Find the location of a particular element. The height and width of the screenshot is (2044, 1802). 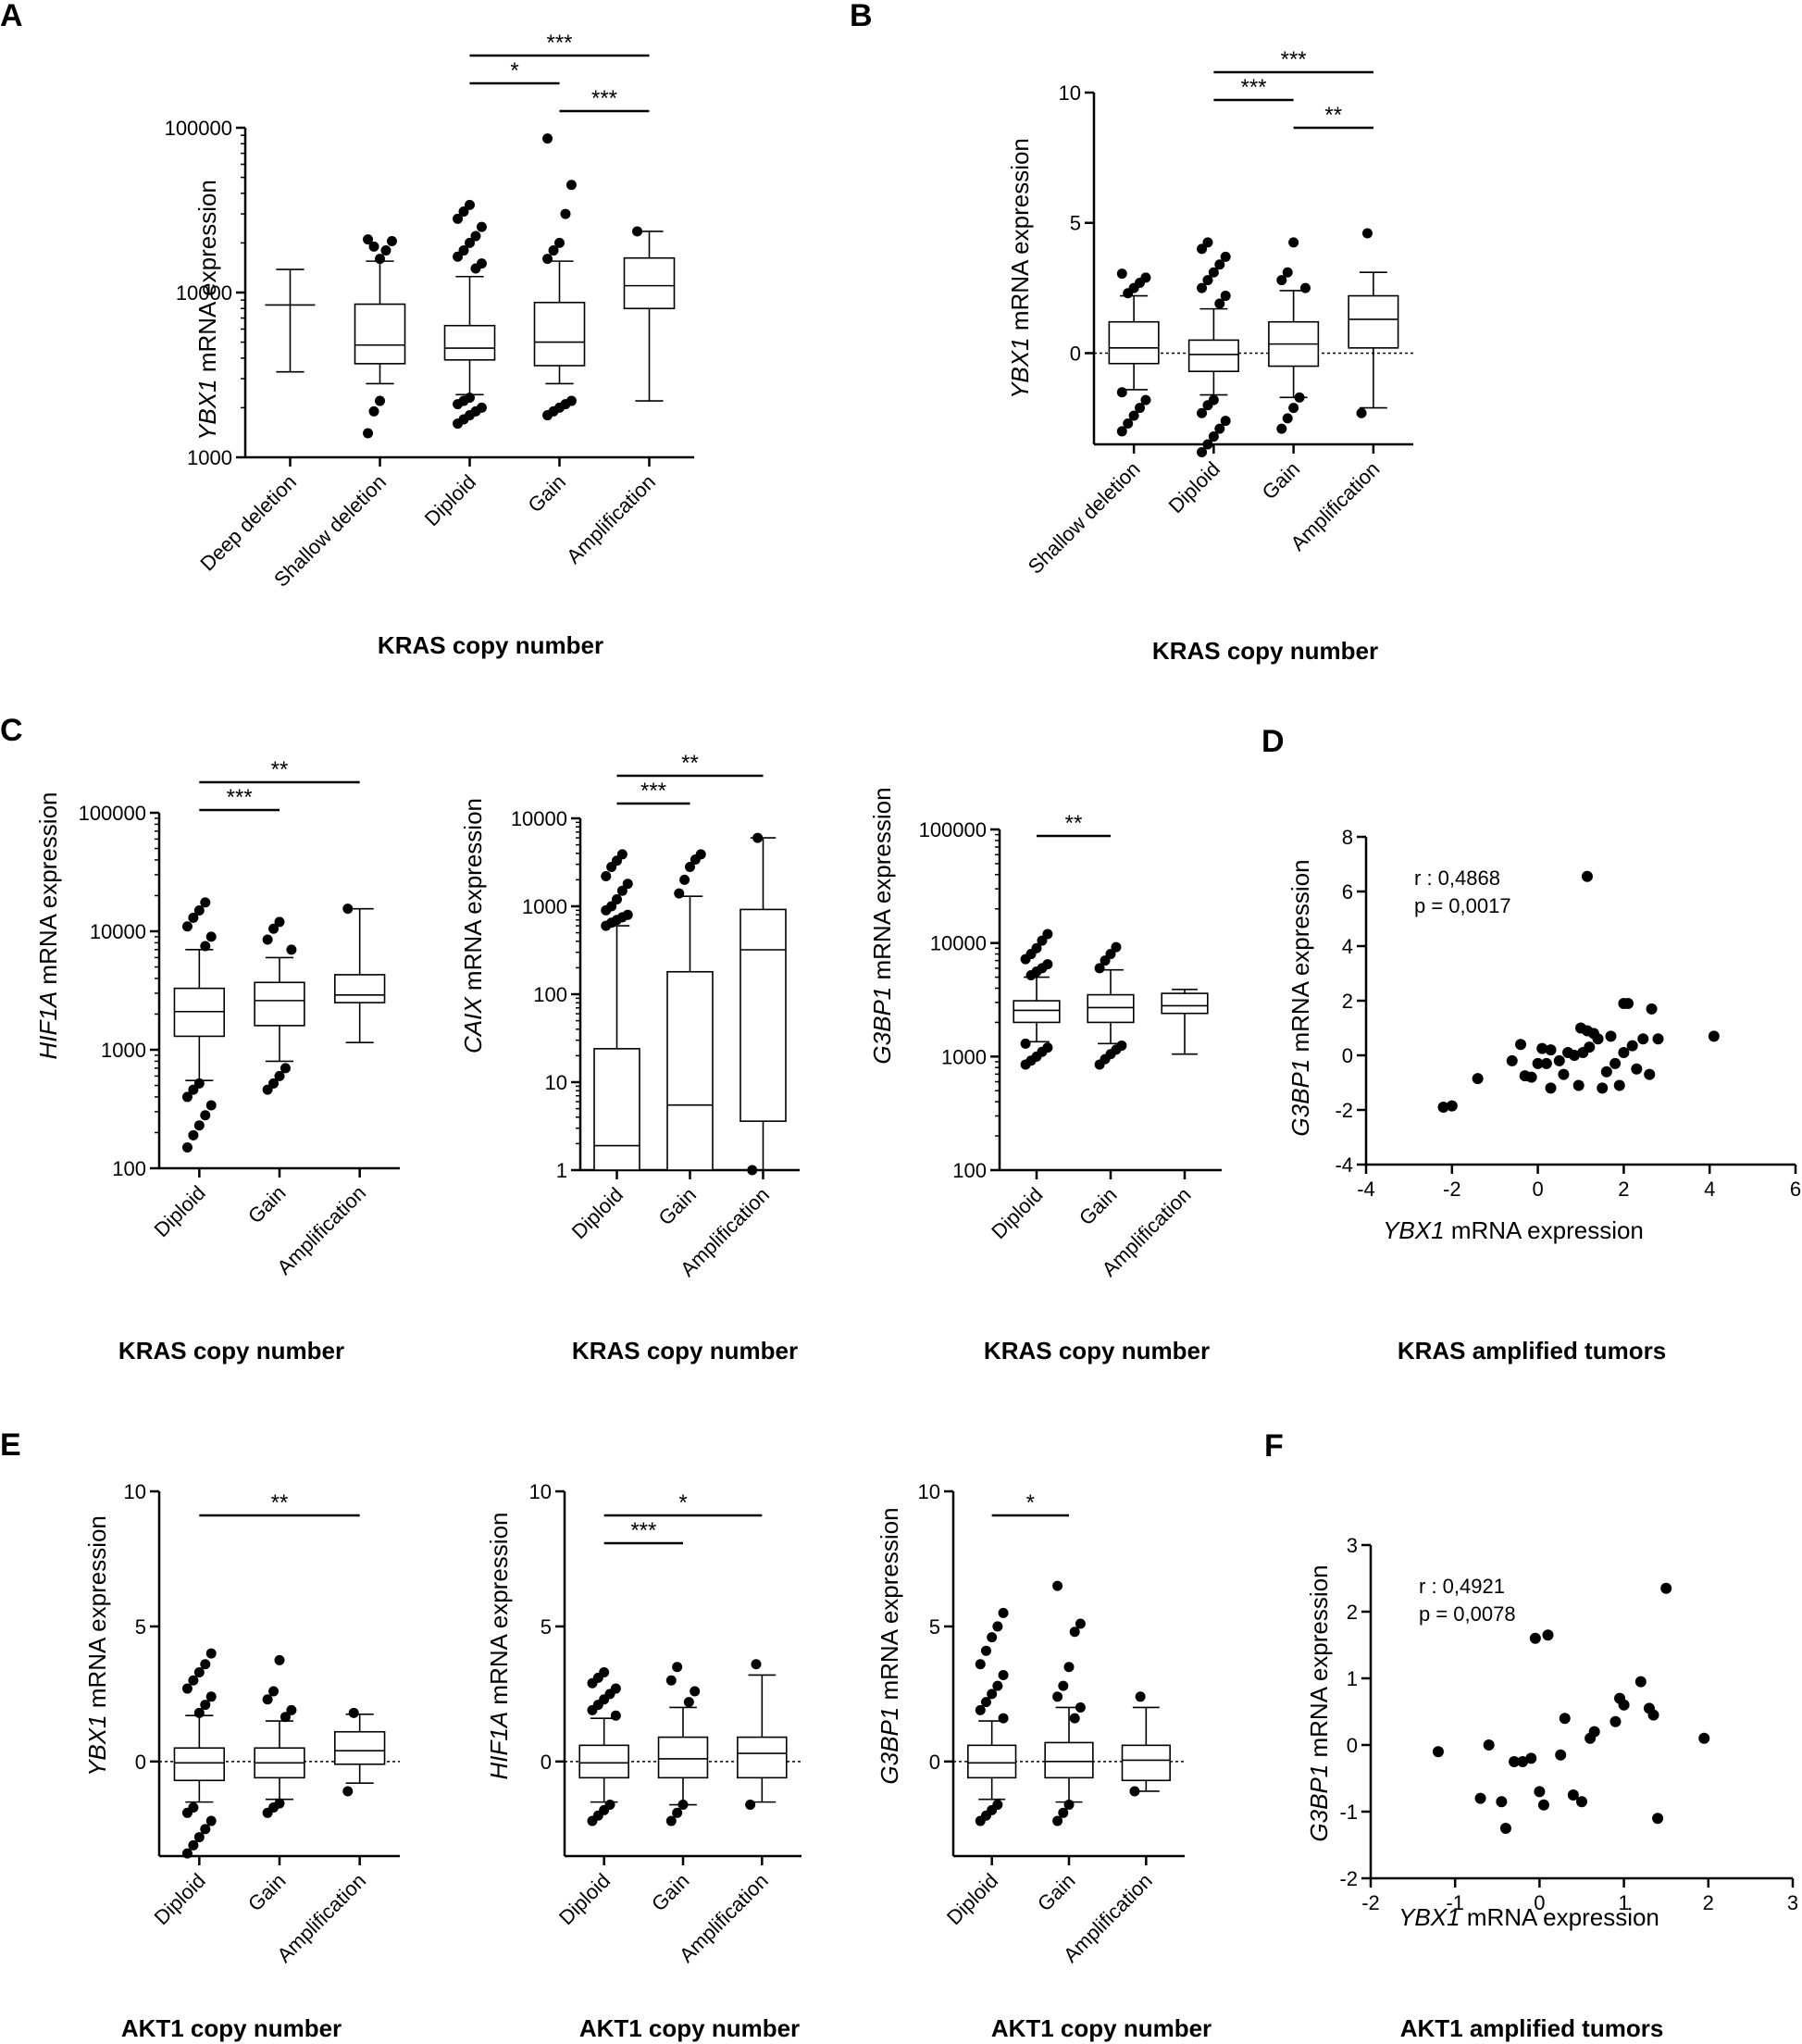

y-label-gene: YBX1 is located at coordinates (1020, 368).